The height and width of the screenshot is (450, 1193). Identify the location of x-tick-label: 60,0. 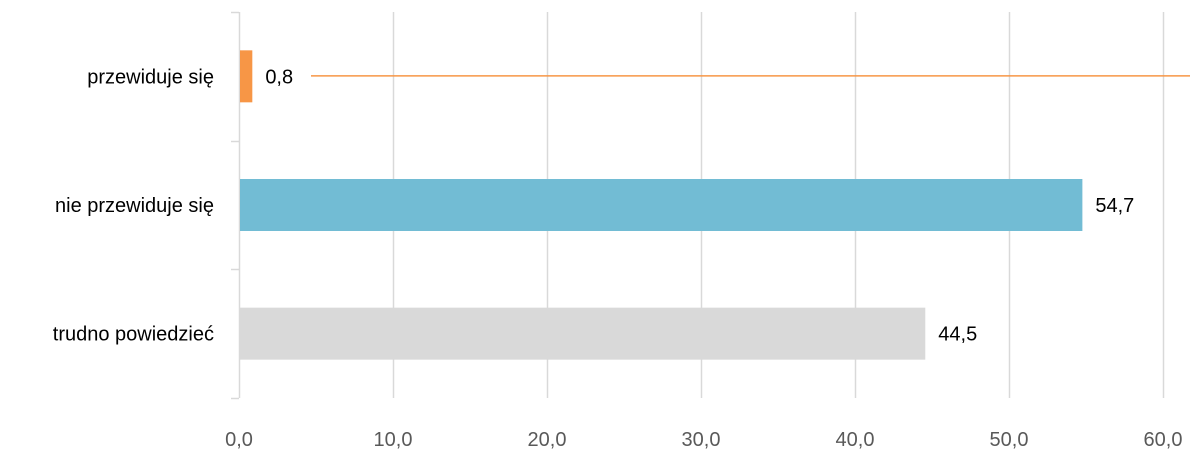
(1163, 439).